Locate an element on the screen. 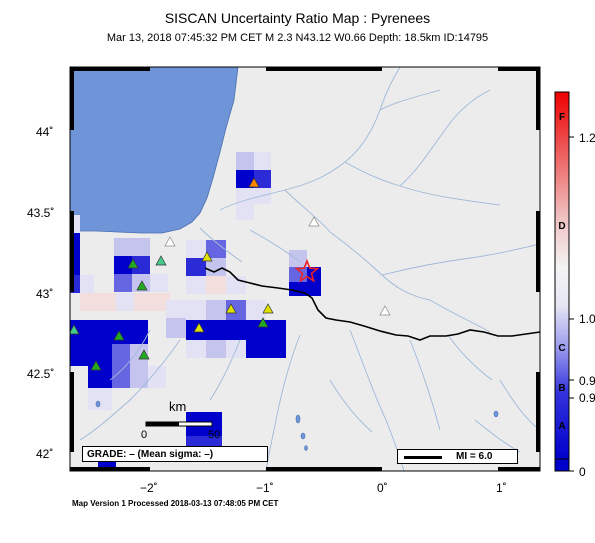 This screenshot has width=595, height=543. mi-bar is located at coordinates (423, 457).